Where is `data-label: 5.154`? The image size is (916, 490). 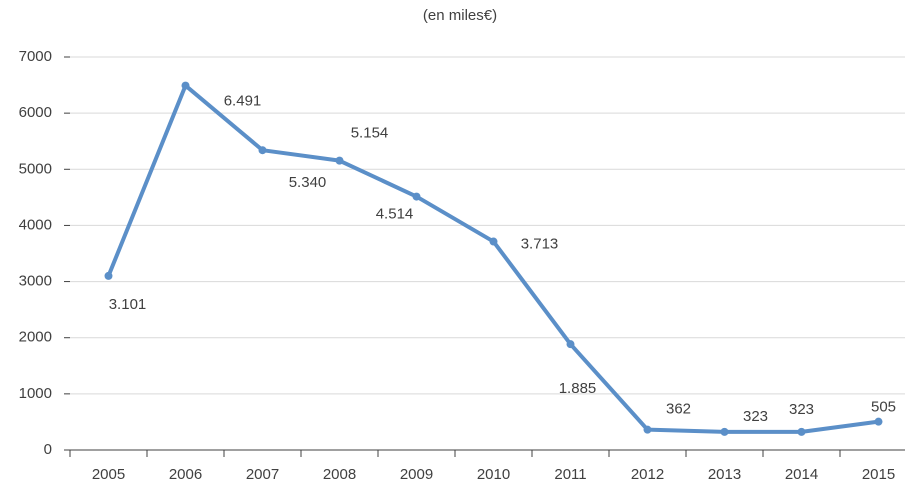 data-label: 5.154 is located at coordinates (370, 133).